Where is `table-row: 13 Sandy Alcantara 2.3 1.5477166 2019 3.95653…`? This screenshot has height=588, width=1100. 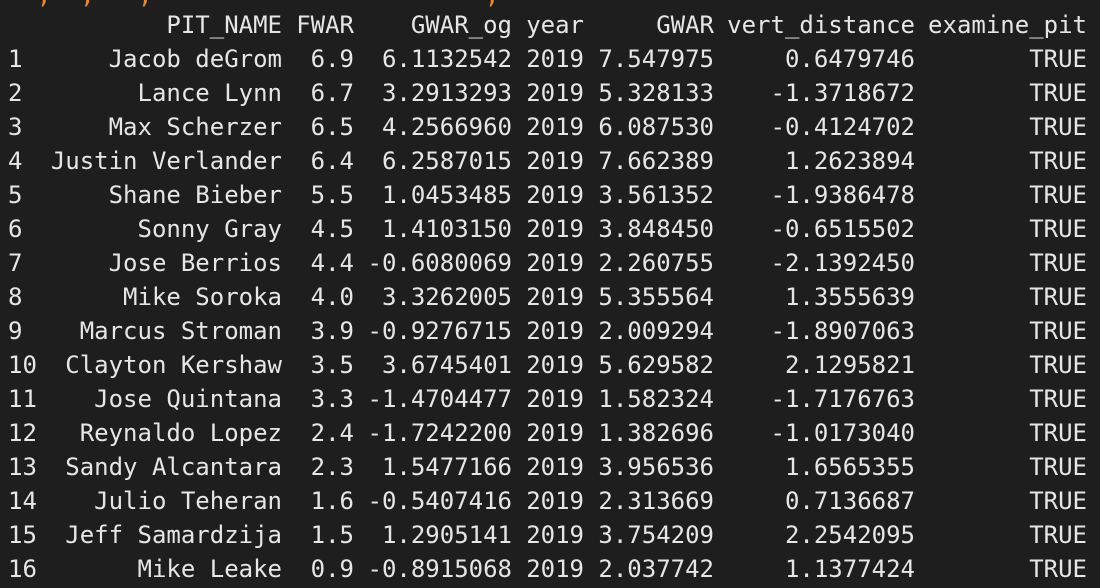
table-row: 13 Sandy Alcantara 2.3 1.5477166 2019 3.95653… is located at coordinates (550, 467).